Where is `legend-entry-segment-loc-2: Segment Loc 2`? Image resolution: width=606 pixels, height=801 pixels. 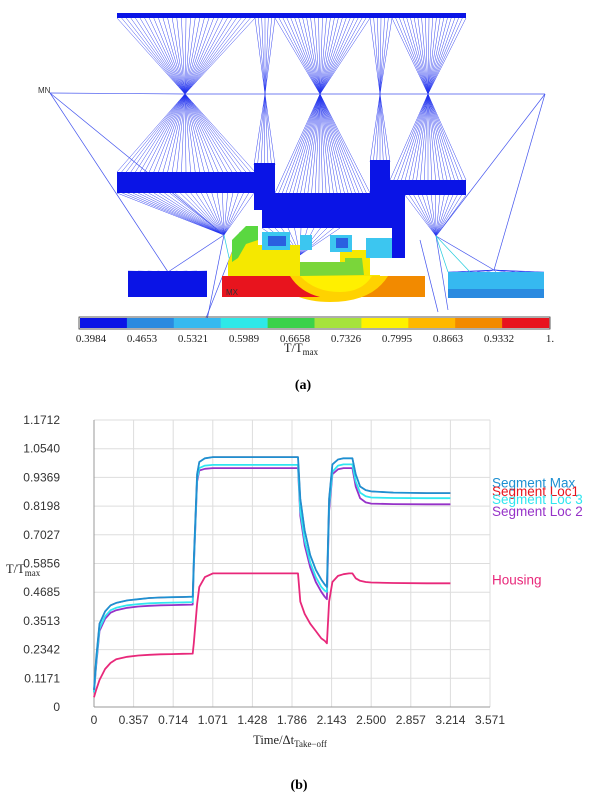 legend-entry-segment-loc-2: Segment Loc 2 is located at coordinates (537, 511).